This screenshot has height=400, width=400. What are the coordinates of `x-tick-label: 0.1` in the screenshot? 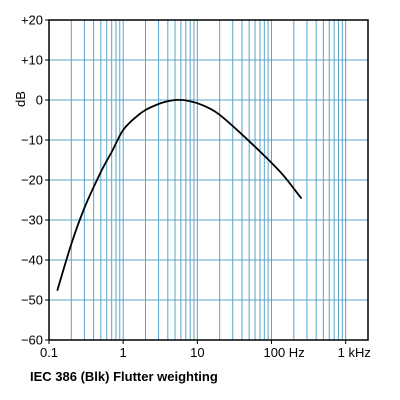 It's located at (49, 352).